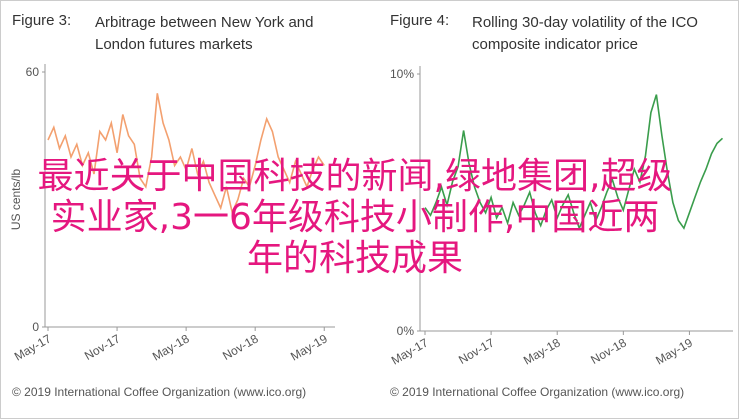 The height and width of the screenshot is (419, 739). What do you see at coordinates (354, 258) in the screenshot?
I see `overlay-line: 年的科技成果` at bounding box center [354, 258].